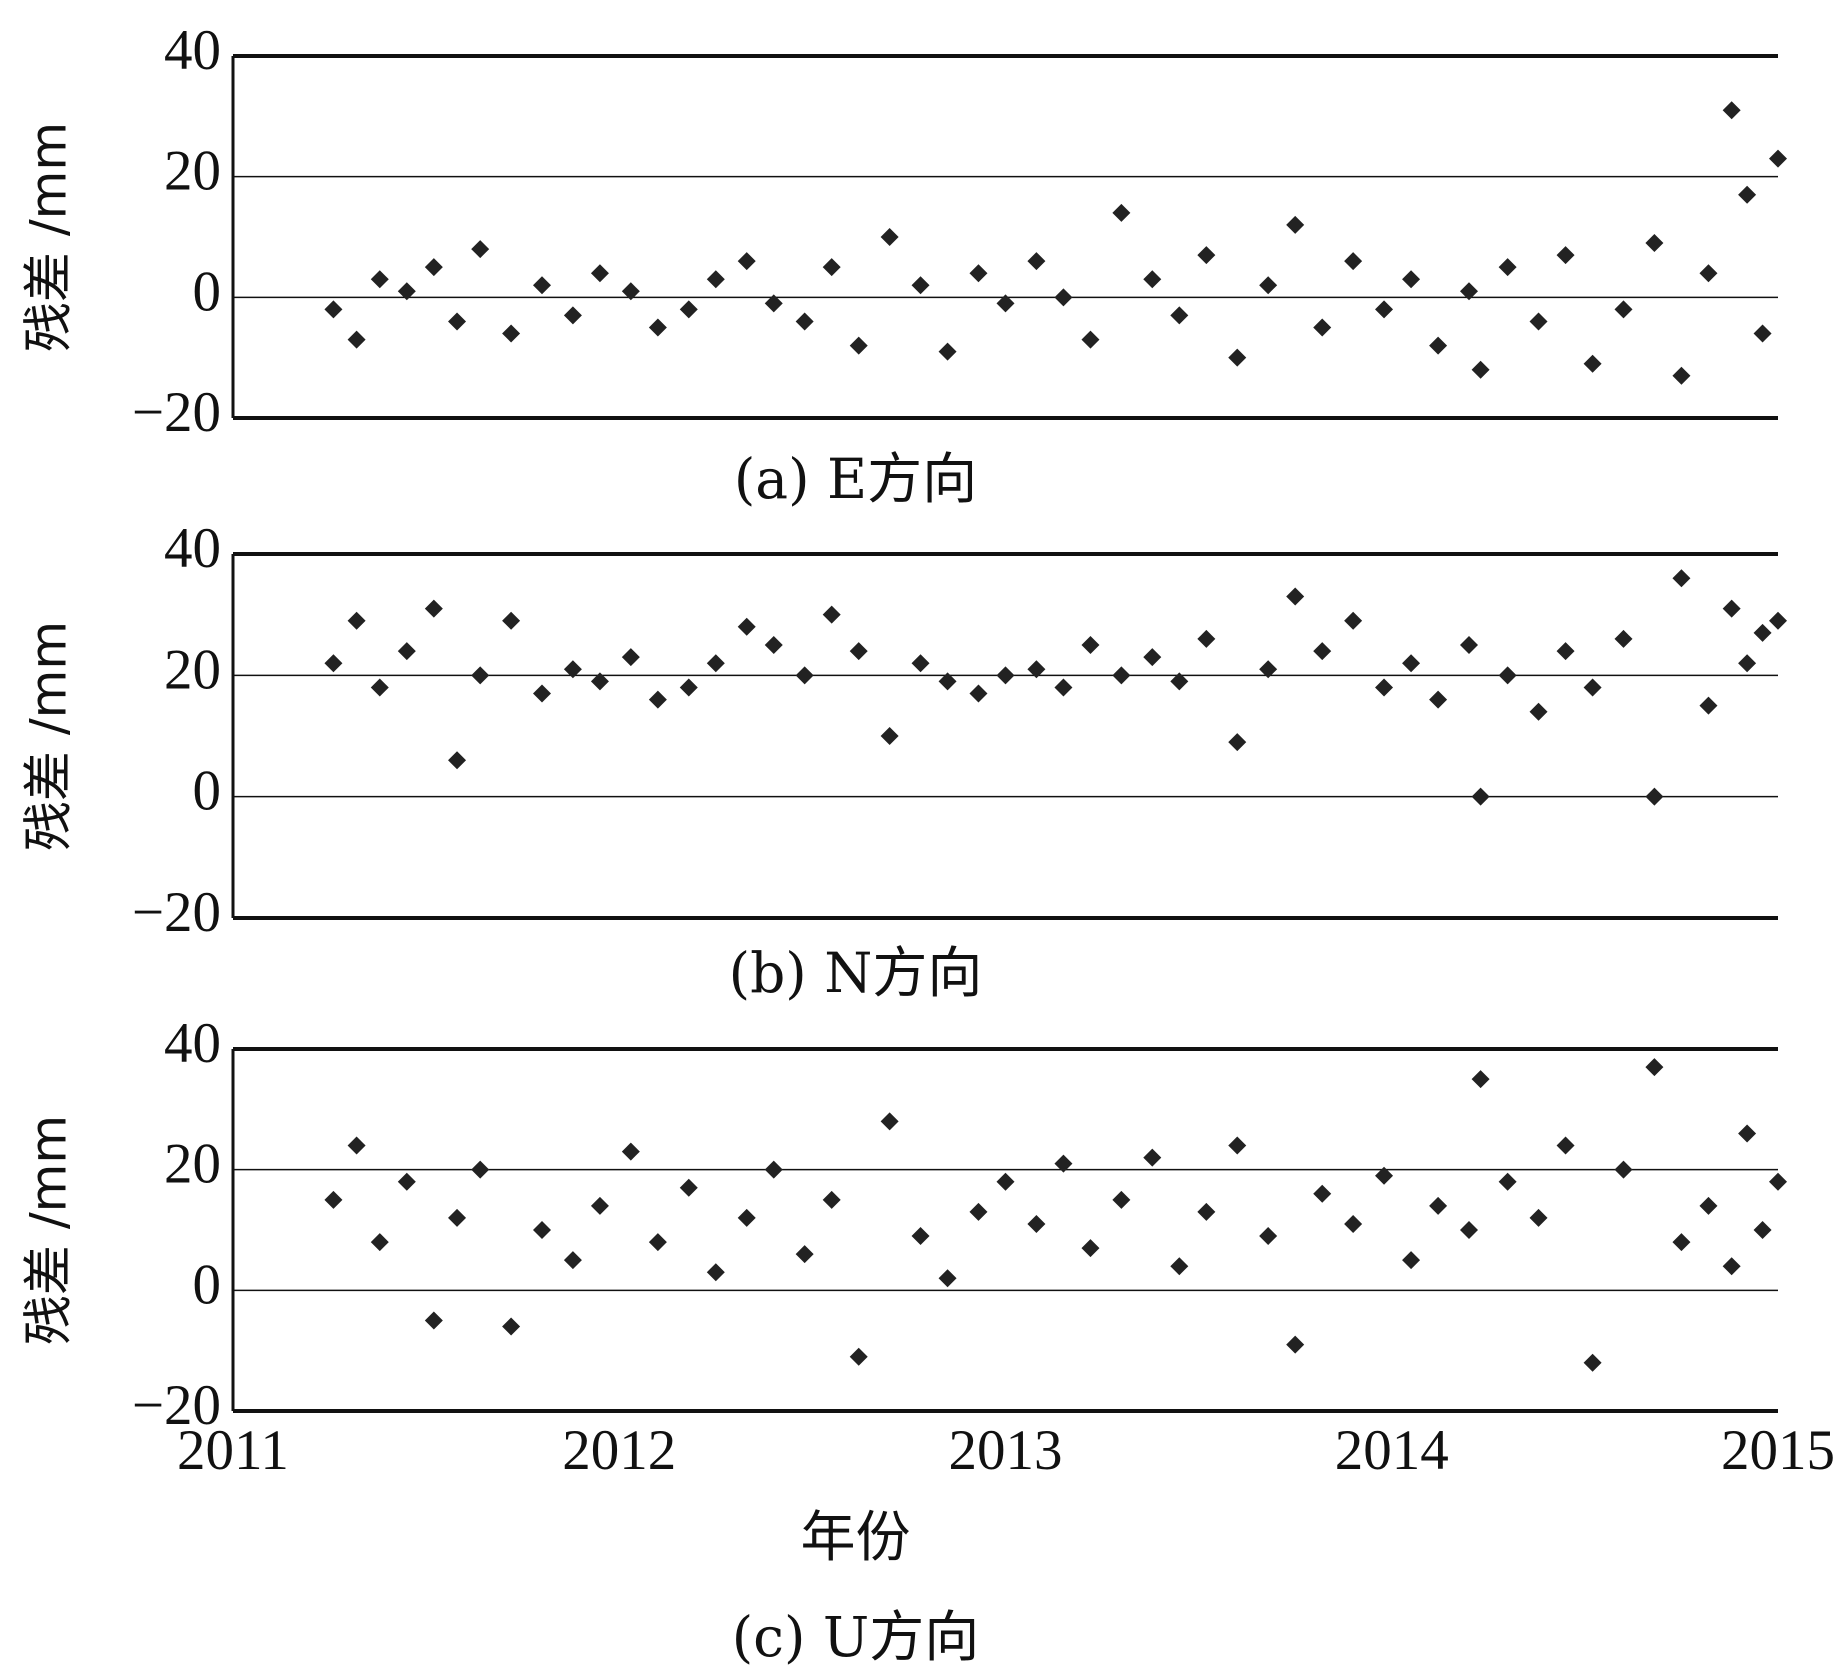 The height and width of the screenshot is (1677, 1843). Describe the element at coordinates (855, 1537) in the screenshot. I see `x-axis-label: 年份` at that location.